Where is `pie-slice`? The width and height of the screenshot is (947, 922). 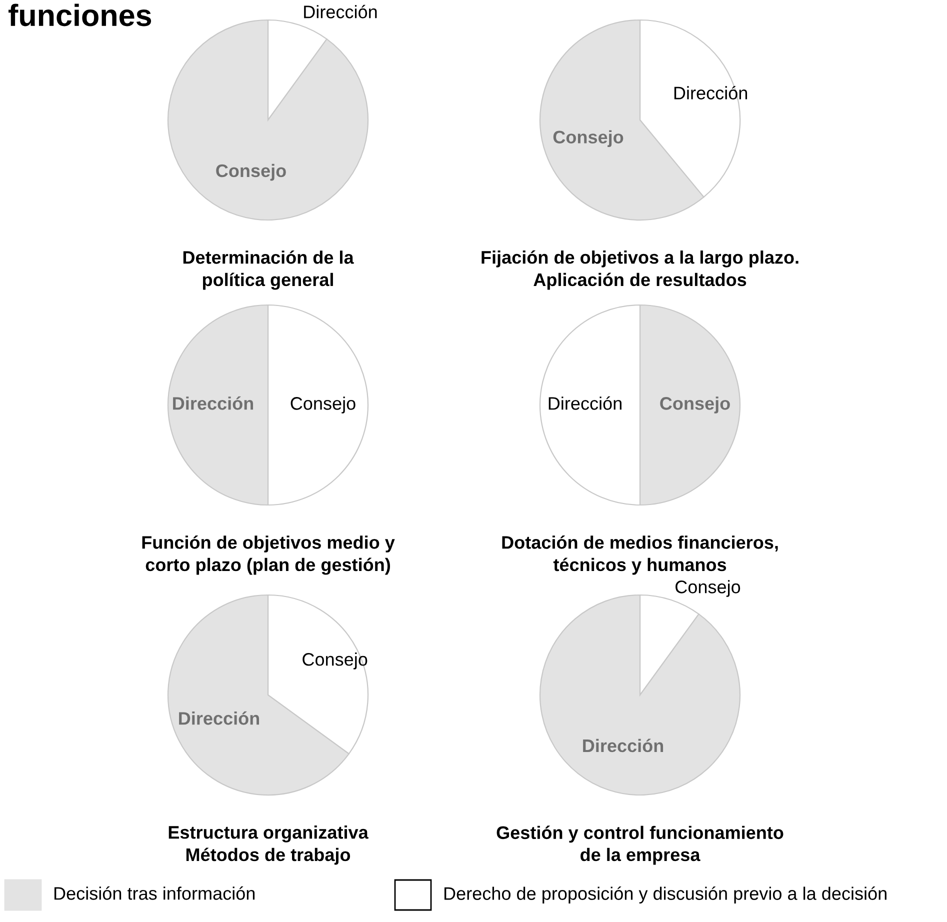
pie-slice is located at coordinates (268, 120).